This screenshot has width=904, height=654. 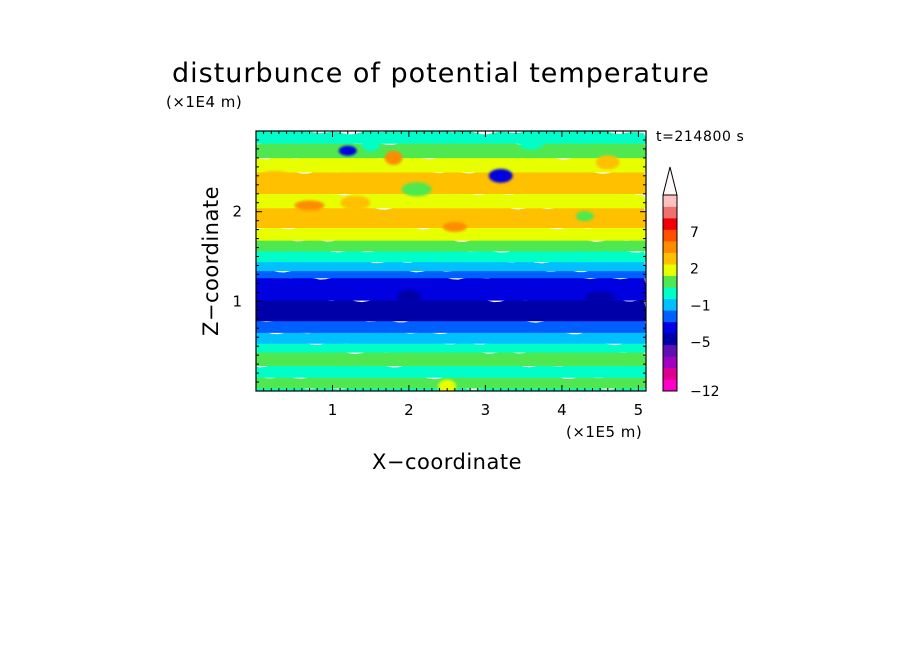 What do you see at coordinates (204, 102) in the screenshot?
I see `y-scale-label: (×1E4 m)` at bounding box center [204, 102].